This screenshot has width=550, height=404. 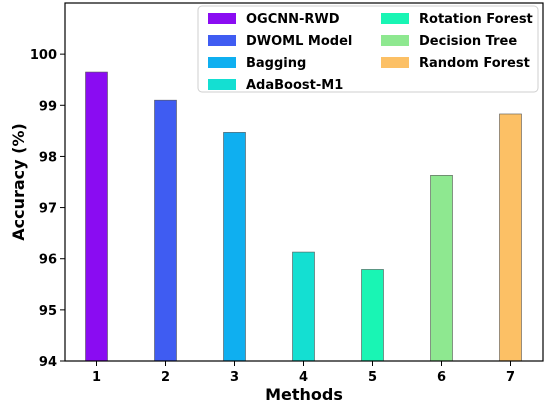 I want to click on legend-entry: Bagging, so click(x=276, y=63).